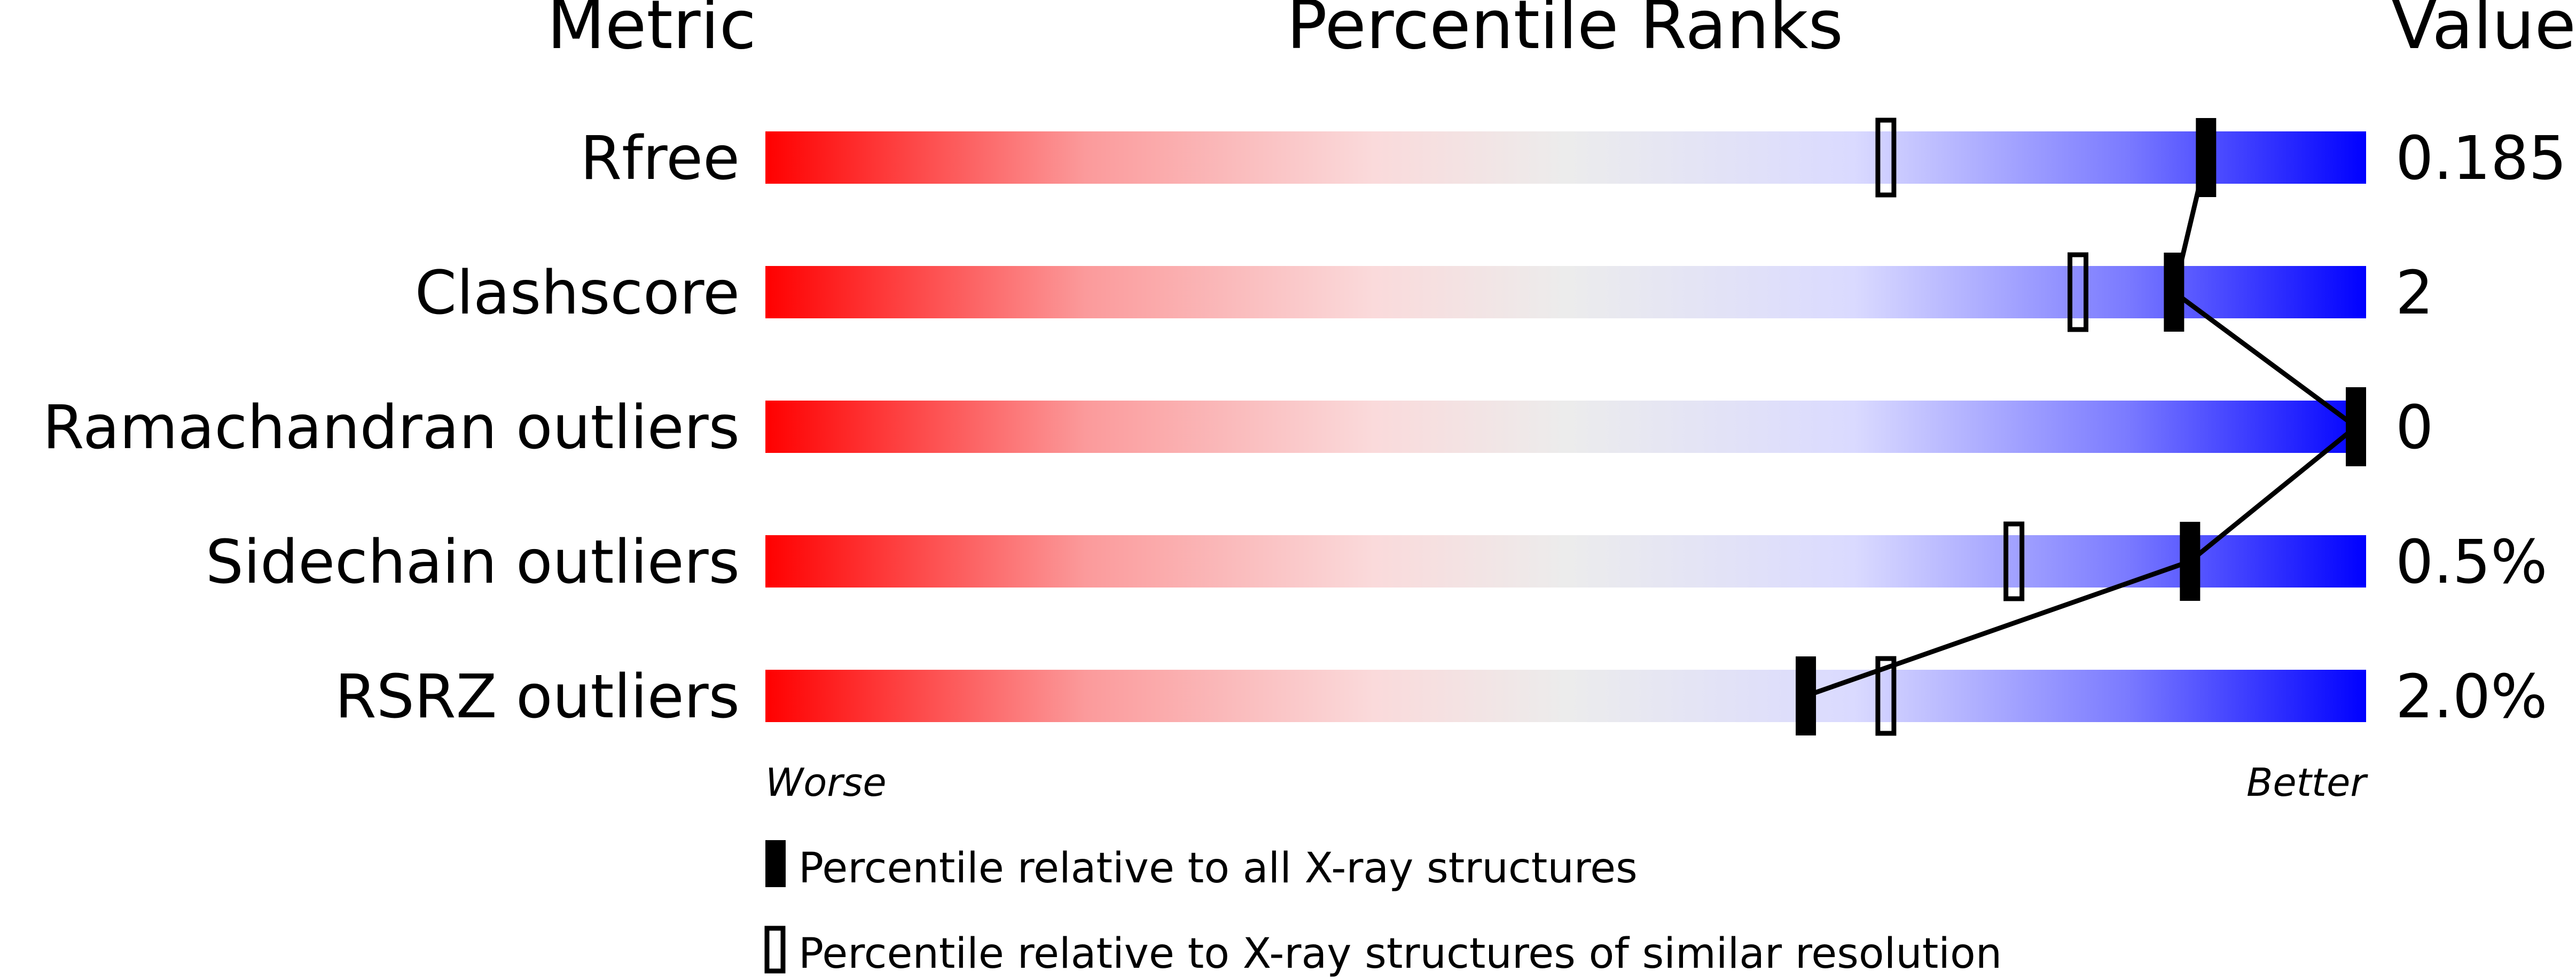 This screenshot has width=2576, height=979. I want to click on axis-label-better: Better, so click(2307, 782).